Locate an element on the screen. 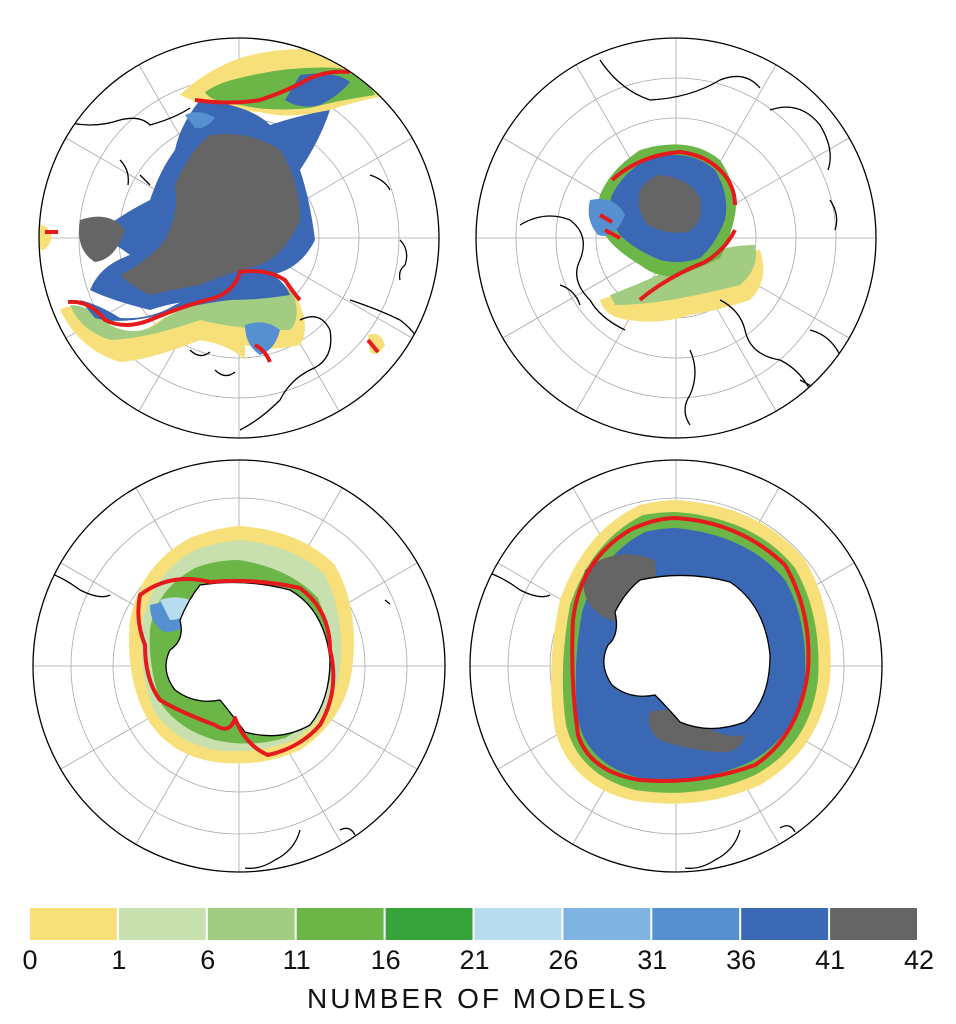 Image resolution: width=956 pixels, height=1024 pixels. tick-label: 26 is located at coordinates (563, 960).